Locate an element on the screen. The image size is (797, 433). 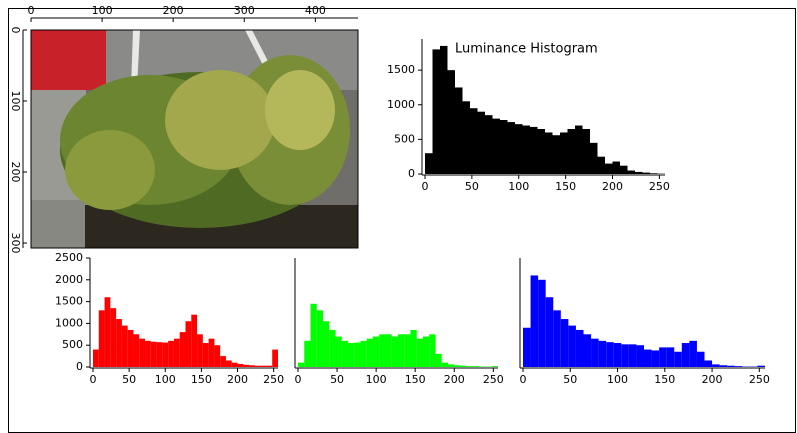
y-tick-label: 200 is located at coordinates (15, 172).